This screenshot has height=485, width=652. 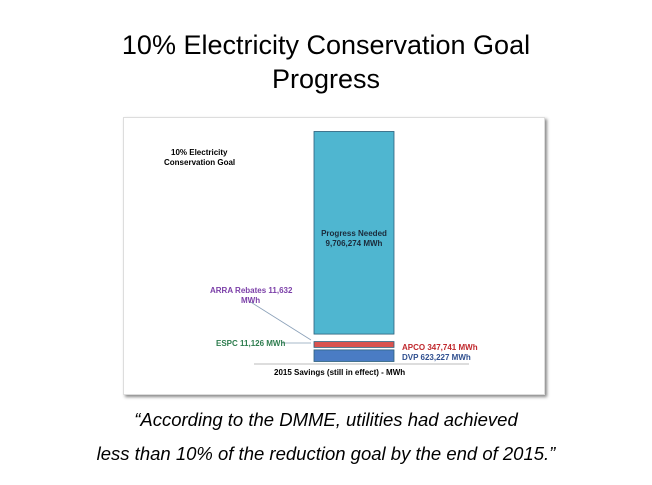 What do you see at coordinates (251, 300) in the screenshot?
I see `arra-label-line2: MWh` at bounding box center [251, 300].